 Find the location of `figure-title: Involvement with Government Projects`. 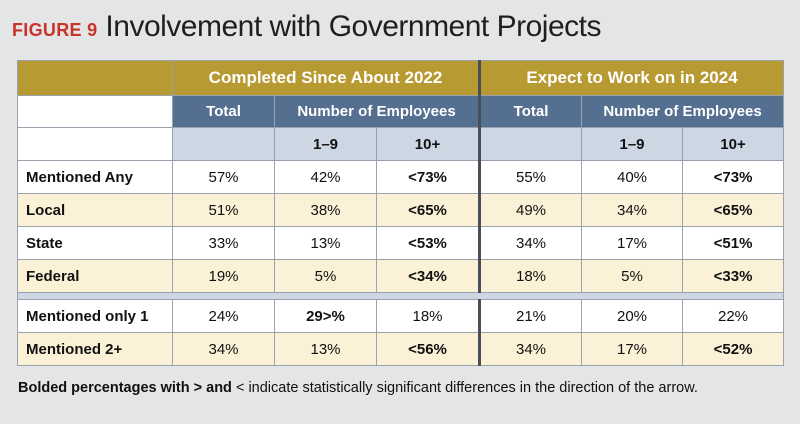

figure-title: Involvement with Government Projects is located at coordinates (353, 26).